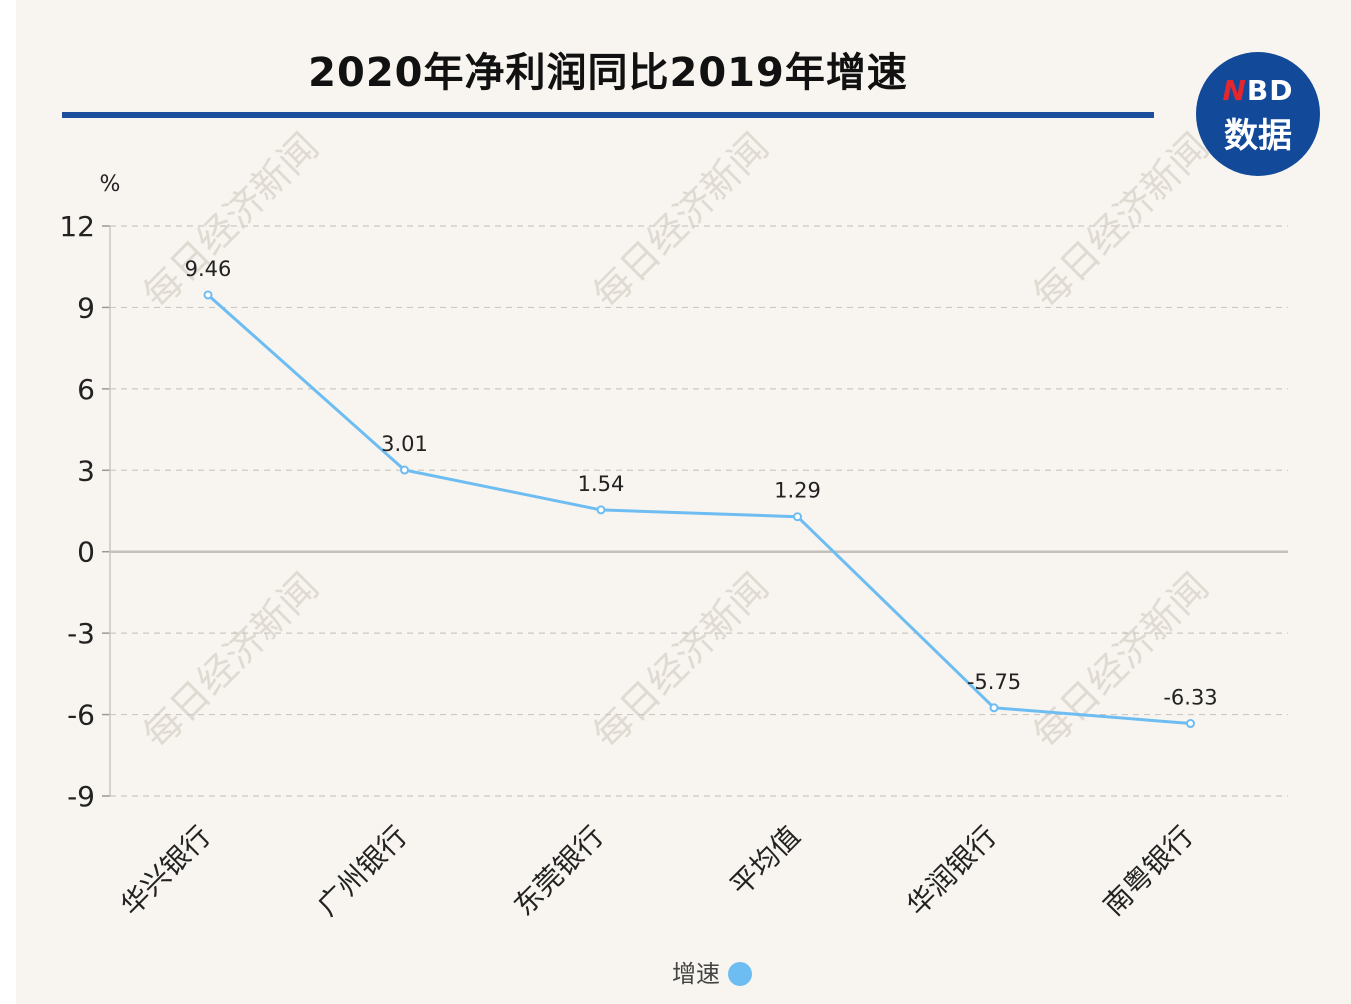 This screenshot has height=1004, width=1351. I want to click on y-axis-unit: %, so click(110, 184).